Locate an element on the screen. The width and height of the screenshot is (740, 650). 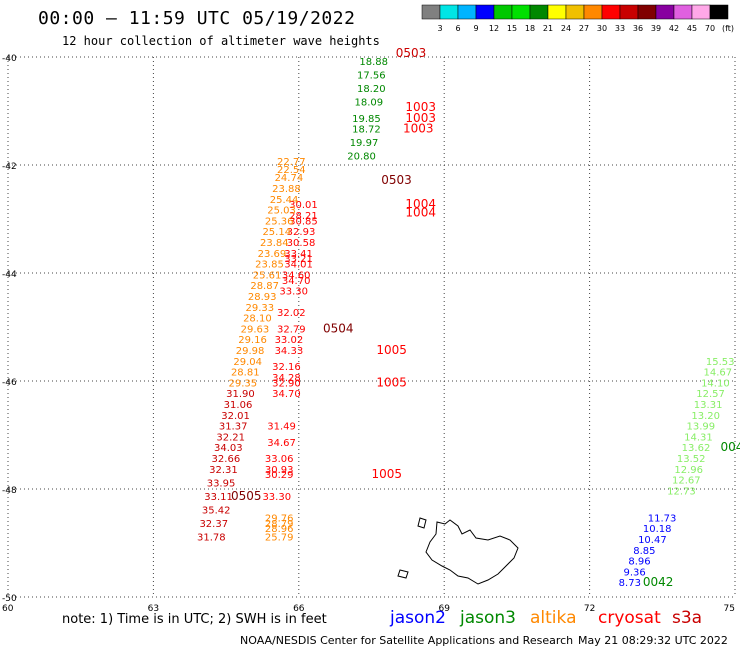
swh-label-altika: 29.04 is located at coordinates (247, 362).